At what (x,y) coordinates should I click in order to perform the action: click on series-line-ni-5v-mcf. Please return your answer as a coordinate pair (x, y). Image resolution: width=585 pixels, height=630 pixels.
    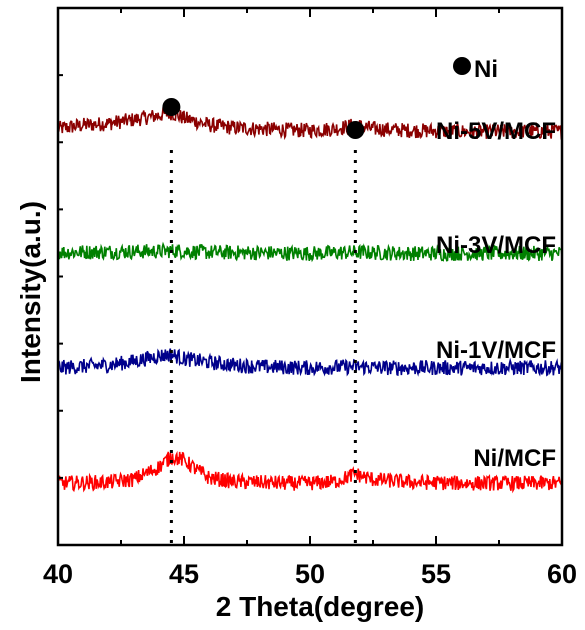
    Looking at the image, I should click on (310, 124).